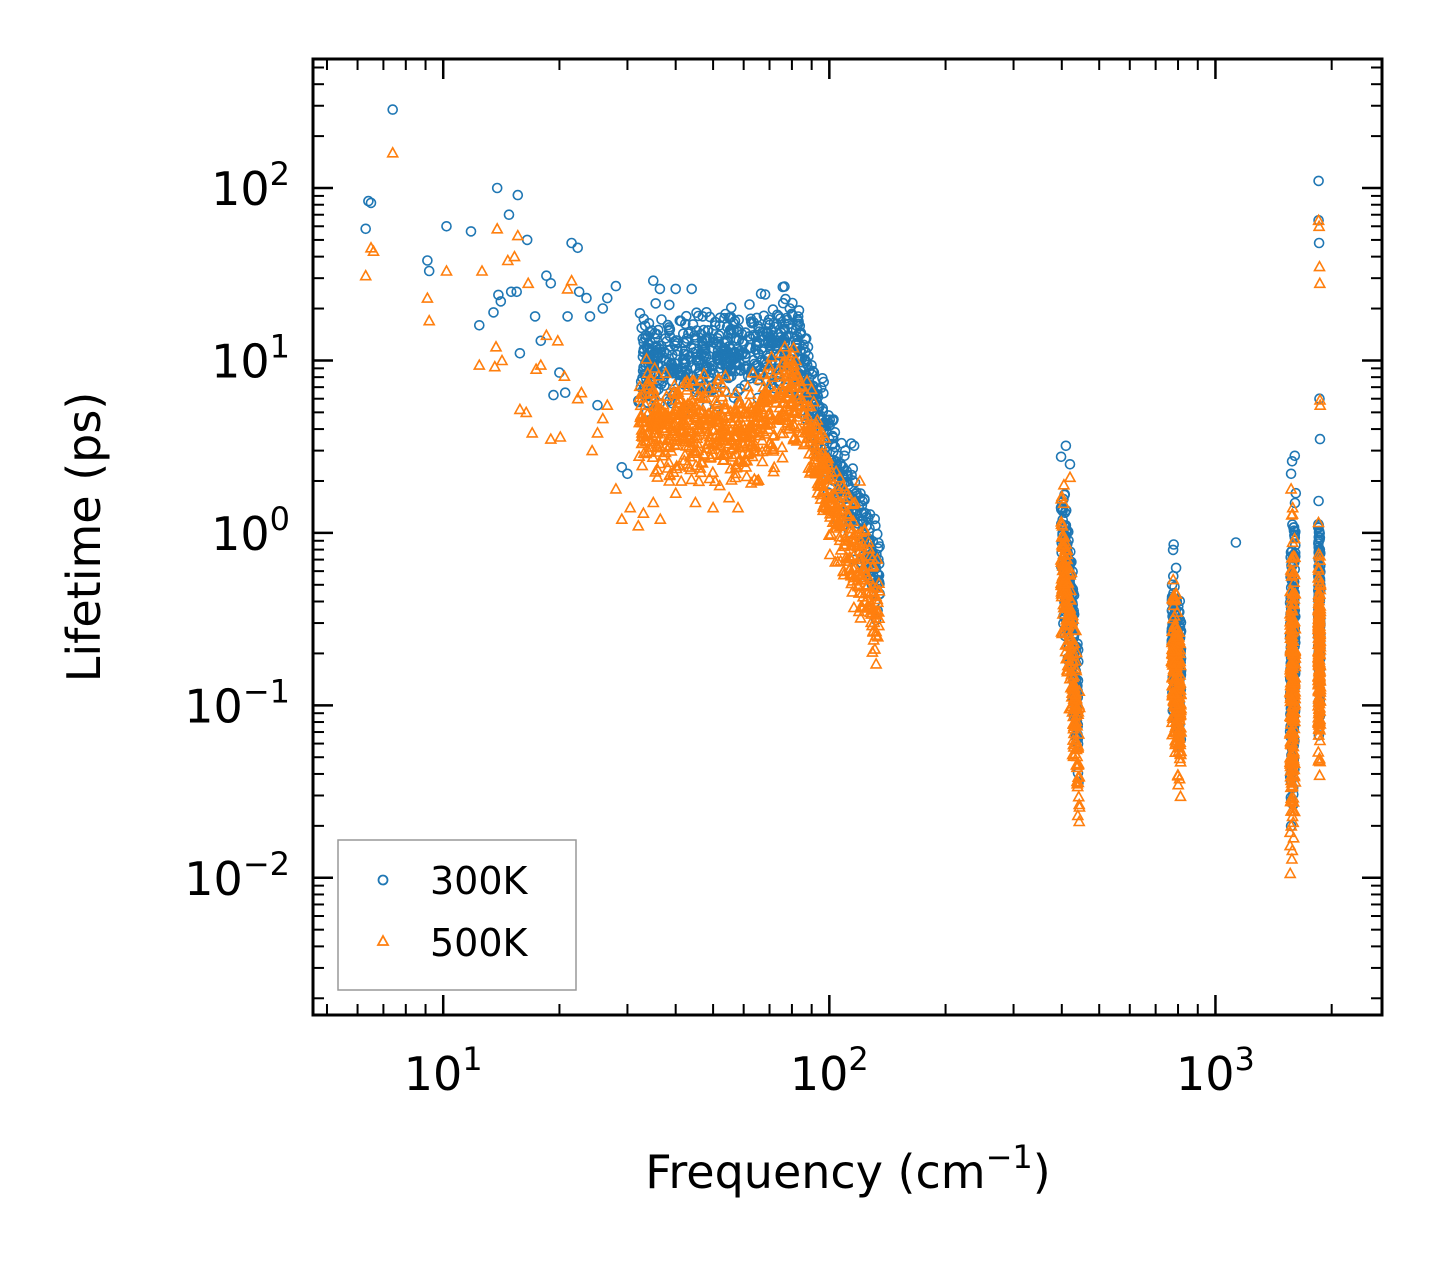 The height and width of the screenshot is (1265, 1442). Describe the element at coordinates (819, 1074) in the screenshot. I see `x-tick-label-base: 10` at that location.